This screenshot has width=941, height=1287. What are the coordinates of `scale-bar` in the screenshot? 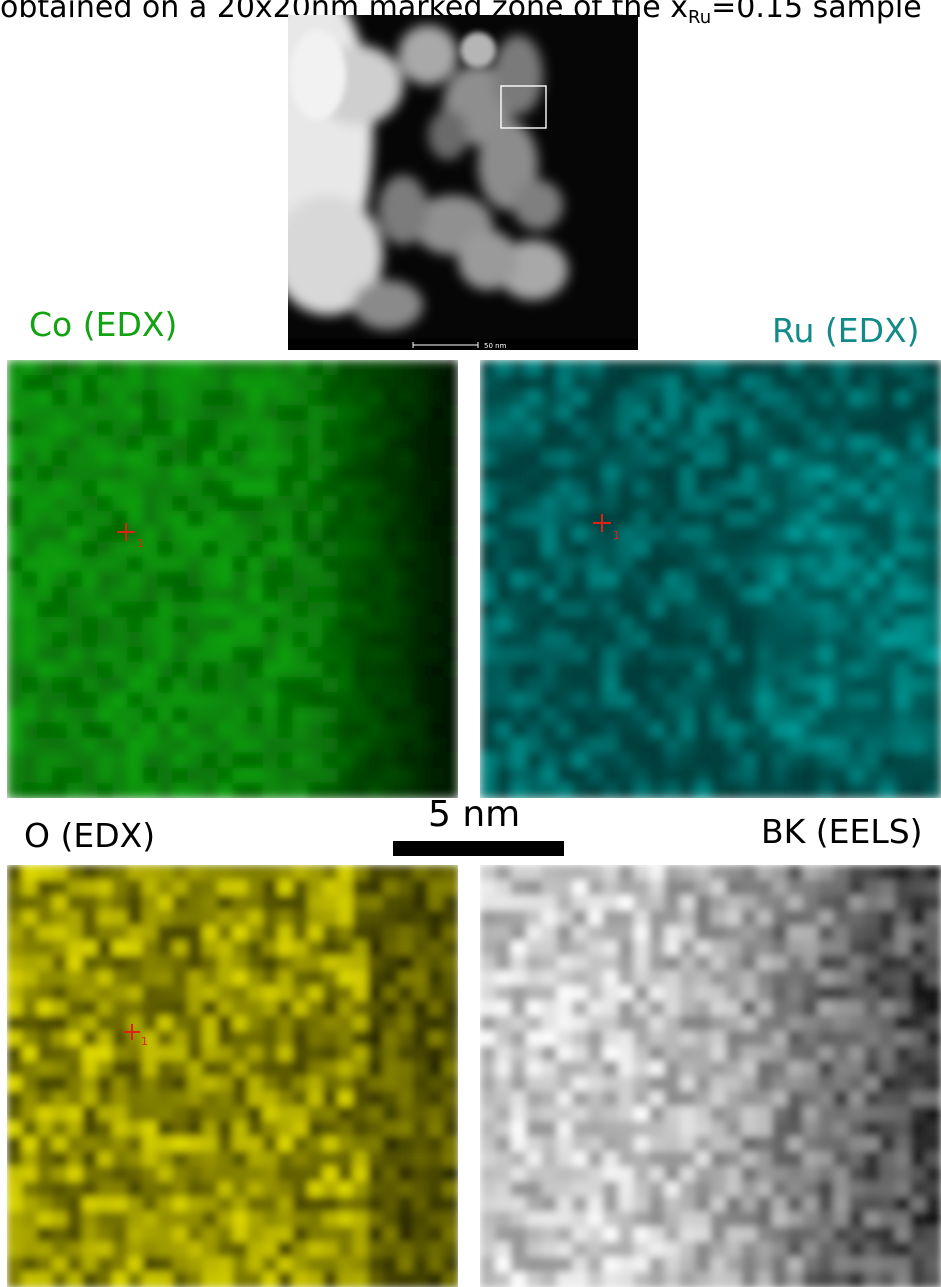 It's located at (478, 848).